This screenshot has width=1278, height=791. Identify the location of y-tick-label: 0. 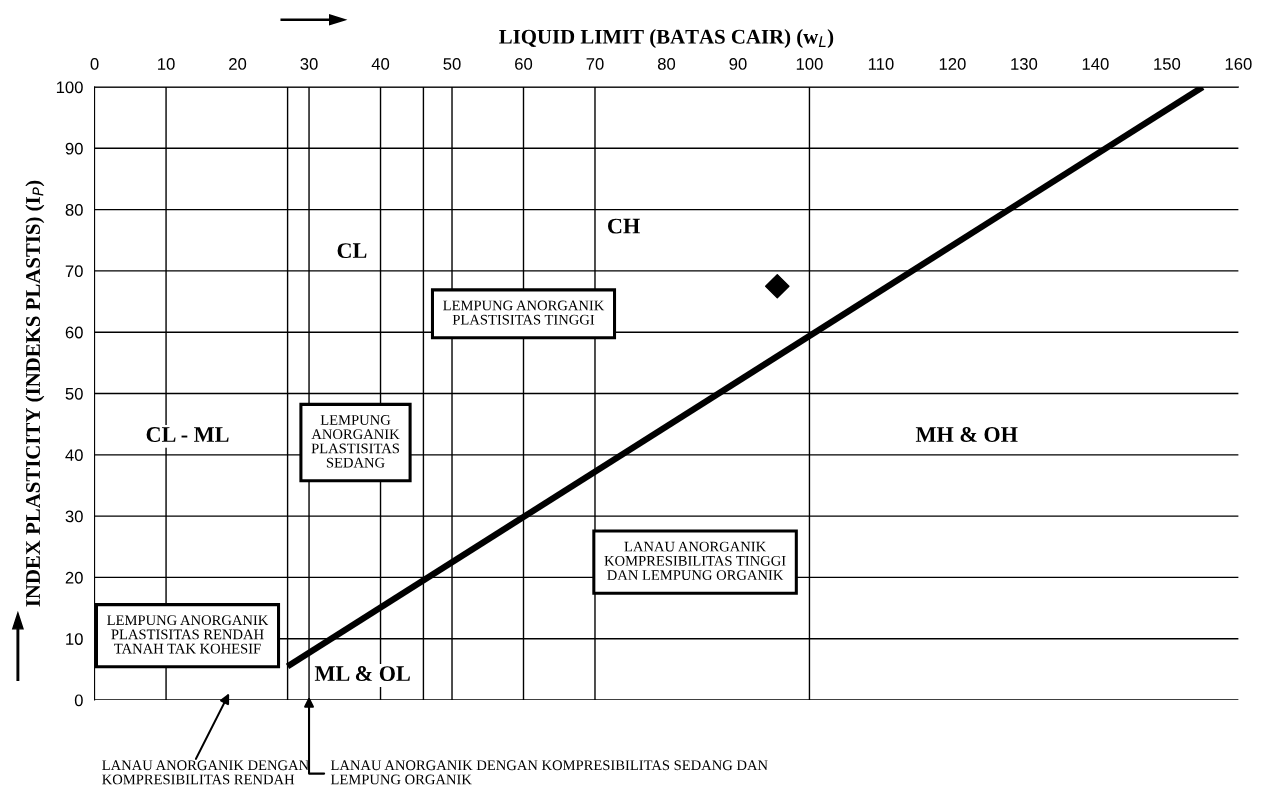
(78, 700).